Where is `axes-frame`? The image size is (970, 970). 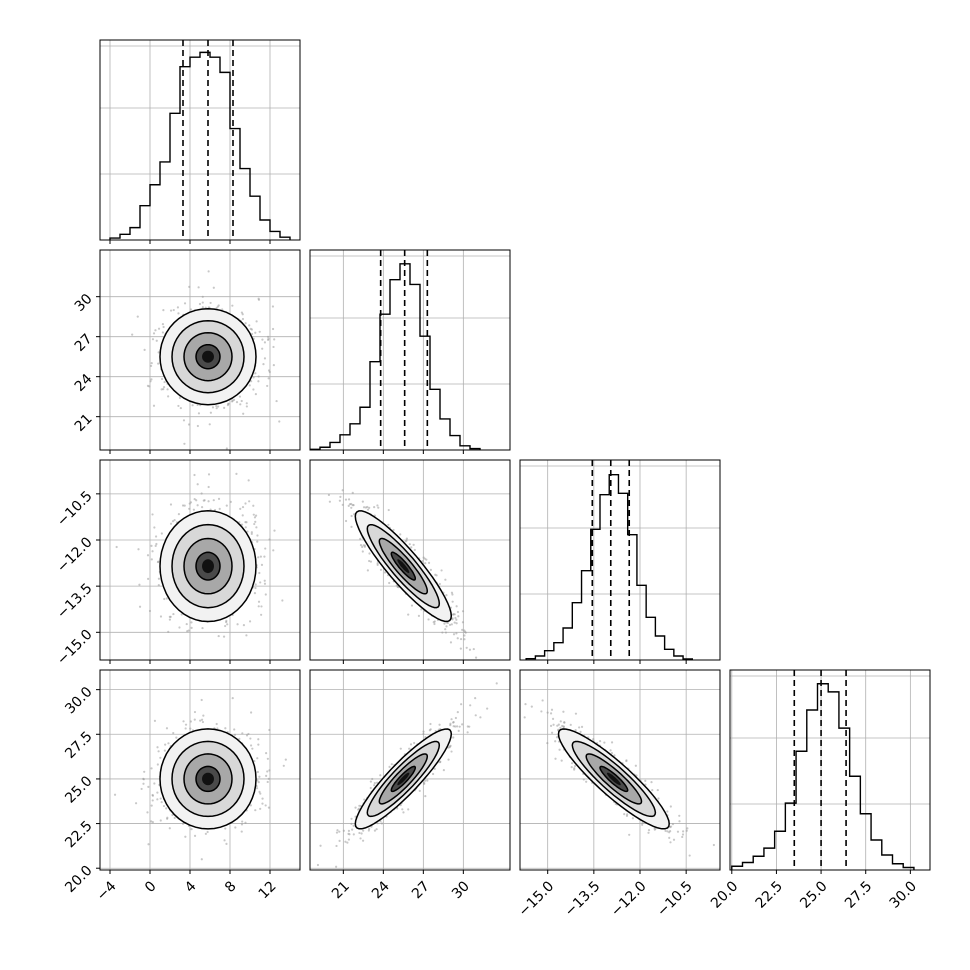 axes-frame is located at coordinates (200, 560).